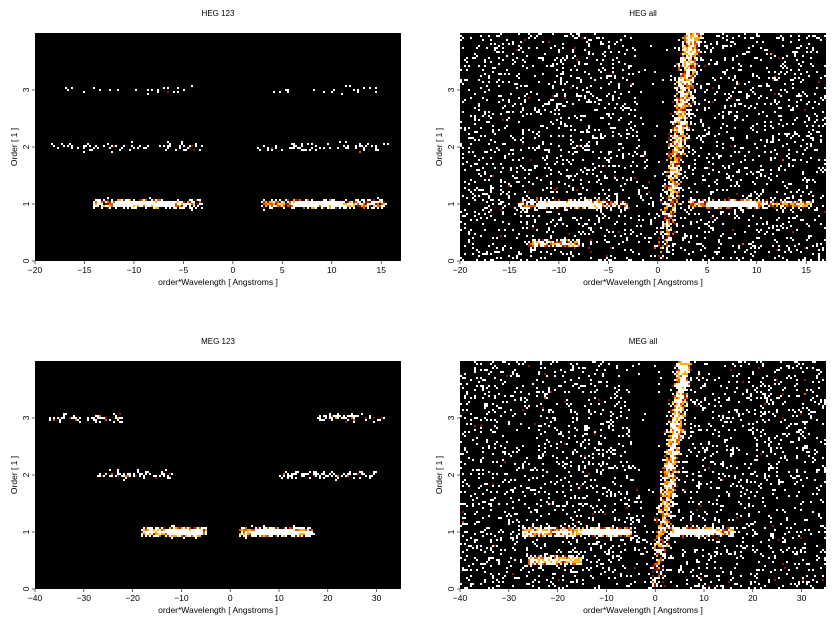 This screenshot has height=627, width=836. What do you see at coordinates (181, 598) in the screenshot?
I see `x-tick-label: −10` at bounding box center [181, 598].